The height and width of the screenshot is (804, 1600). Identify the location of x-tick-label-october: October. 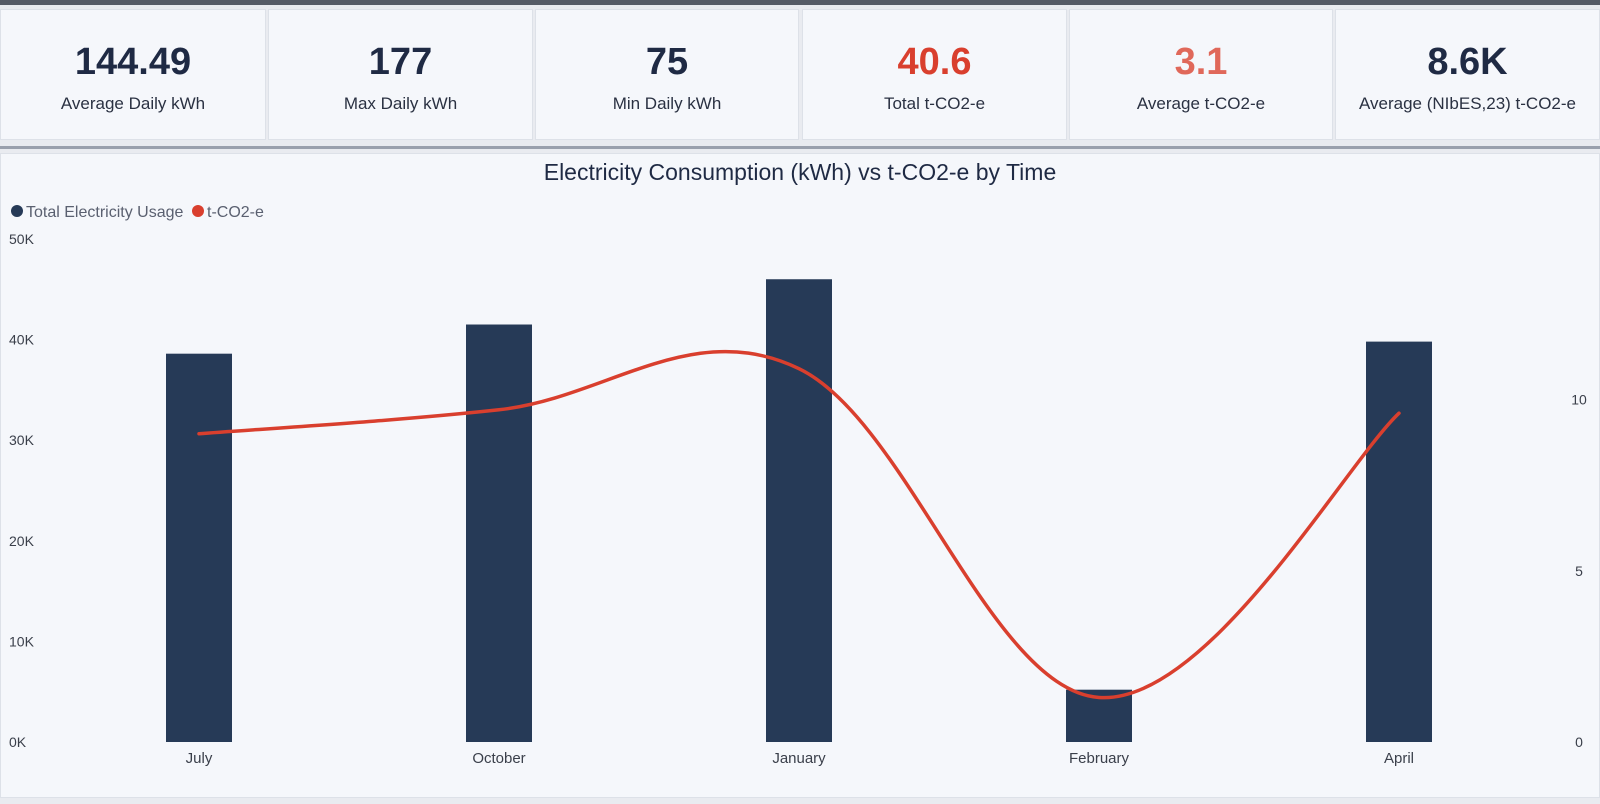
(498, 758).